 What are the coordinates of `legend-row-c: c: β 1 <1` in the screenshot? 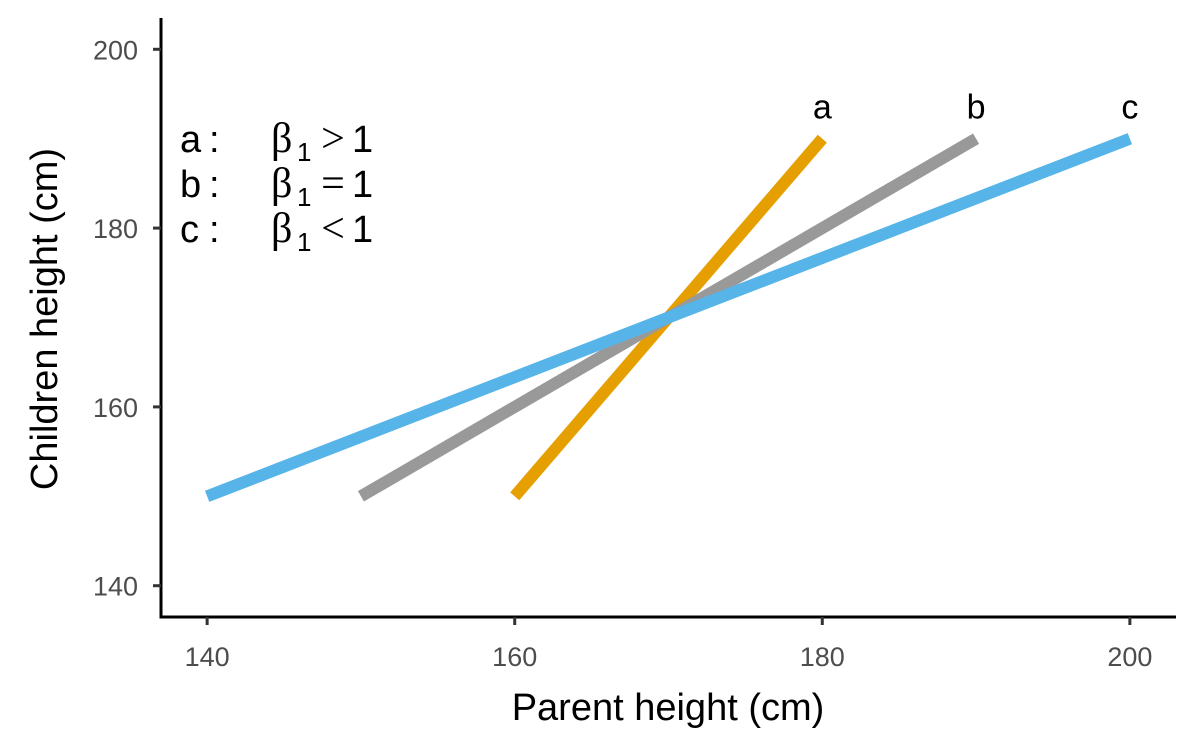 It's located at (276, 231).